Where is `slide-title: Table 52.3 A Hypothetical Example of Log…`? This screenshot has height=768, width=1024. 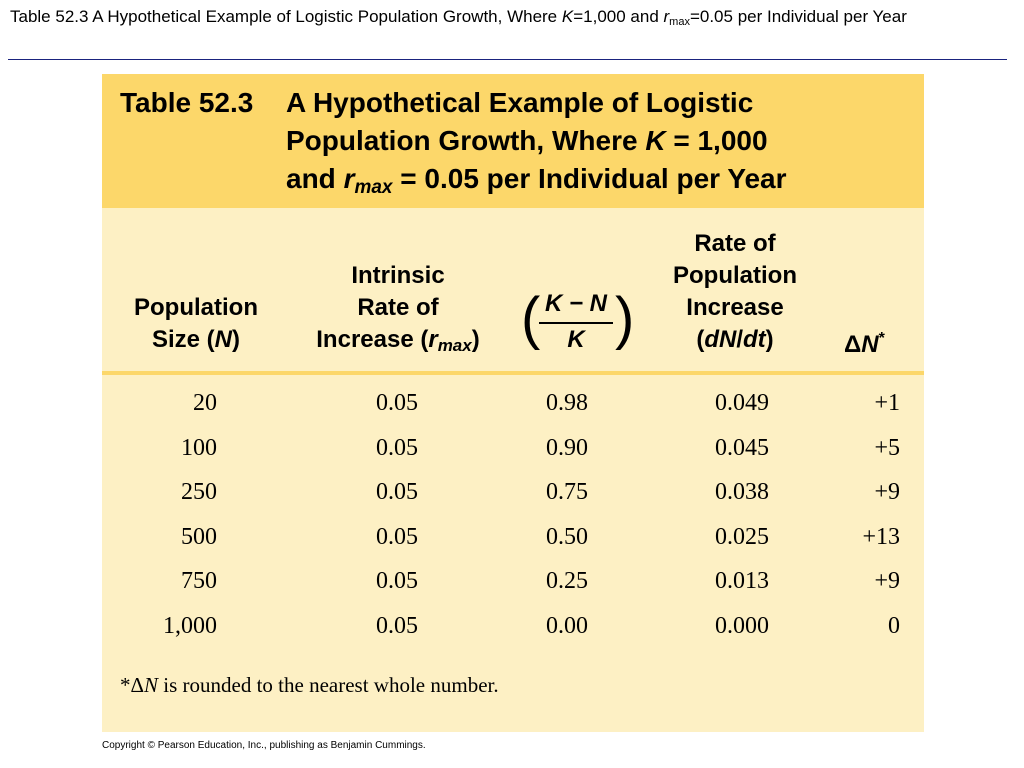 slide-title: Table 52.3 A Hypothetical Example of Log… is located at coordinates (510, 17).